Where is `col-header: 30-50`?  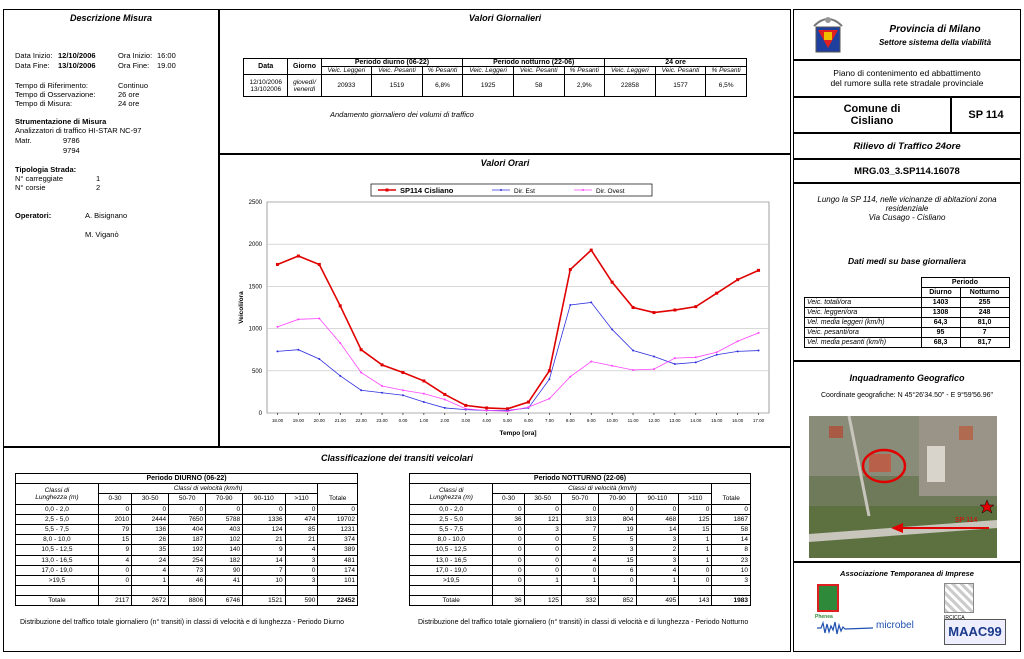 col-header: 30-50 is located at coordinates (150, 499).